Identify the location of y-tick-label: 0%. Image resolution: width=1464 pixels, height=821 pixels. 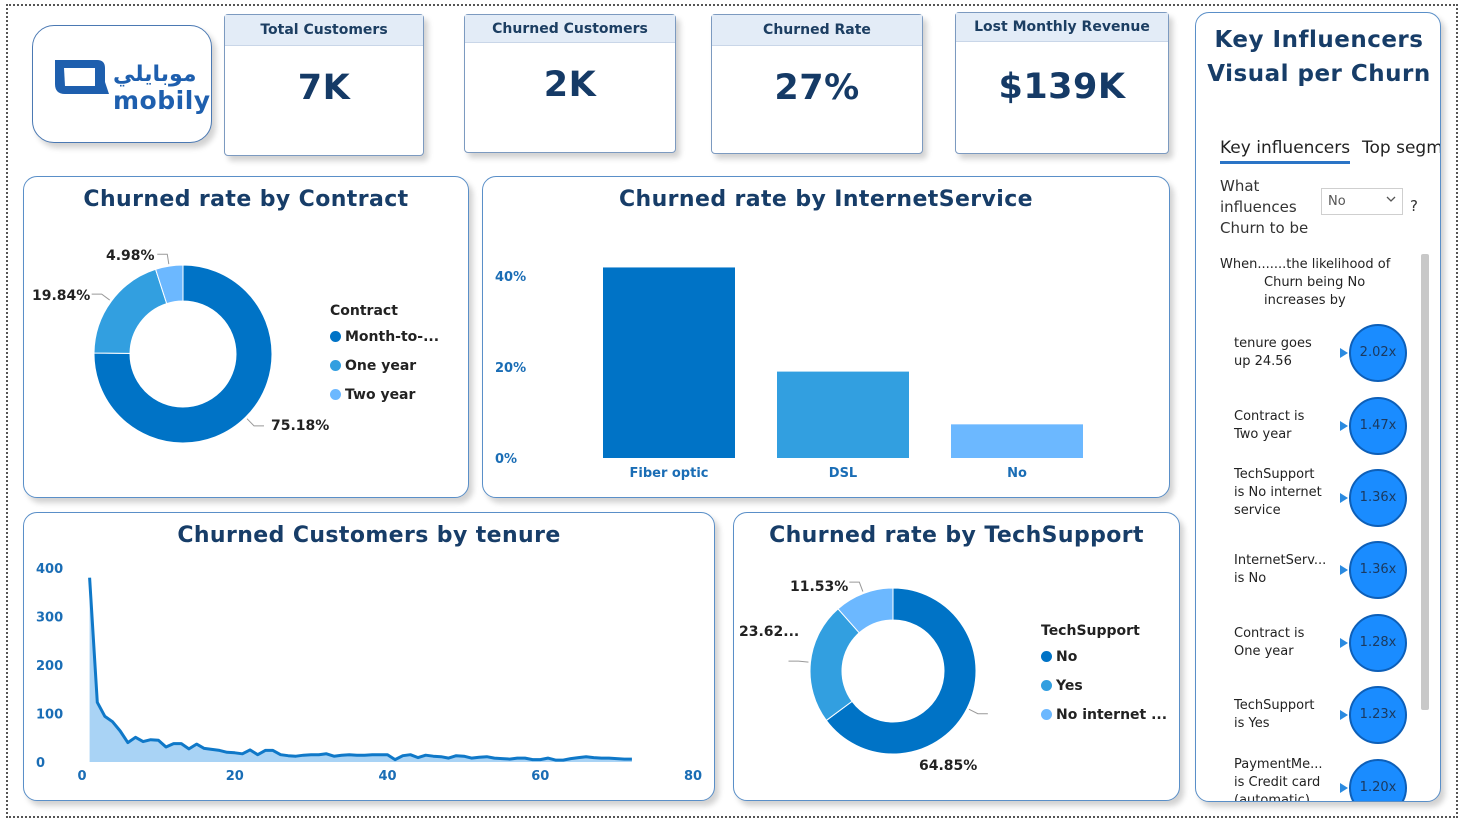
(506, 459).